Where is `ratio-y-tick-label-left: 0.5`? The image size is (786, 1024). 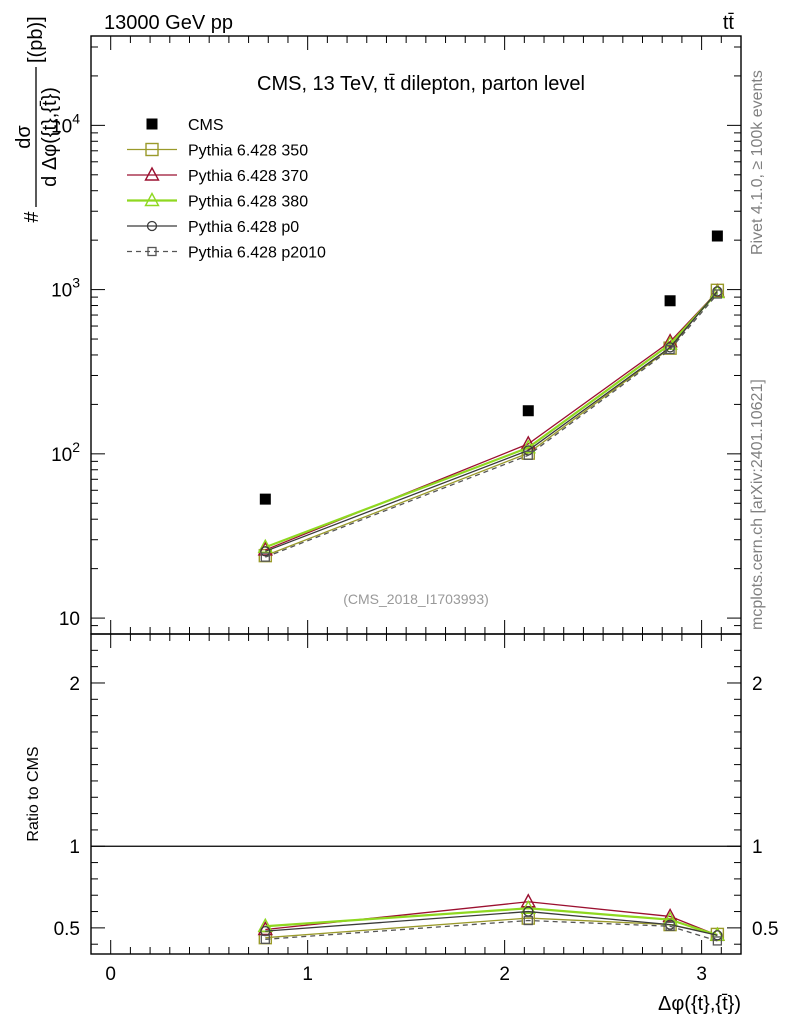
ratio-y-tick-label-left: 0.5 is located at coordinates (67, 929).